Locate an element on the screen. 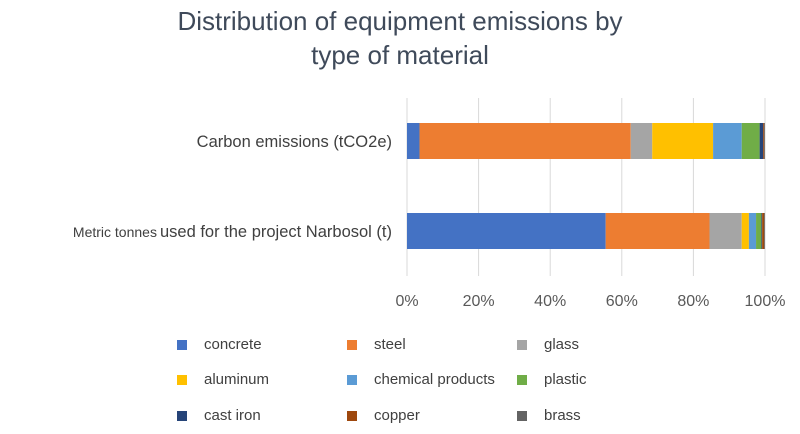 The height and width of the screenshot is (434, 800). x-tick-label: 100% is located at coordinates (765, 301).